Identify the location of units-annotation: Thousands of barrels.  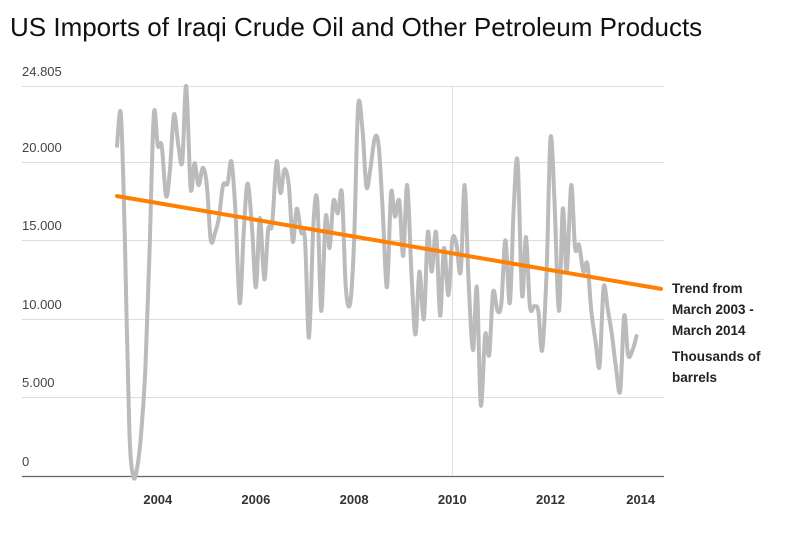
(716, 367).